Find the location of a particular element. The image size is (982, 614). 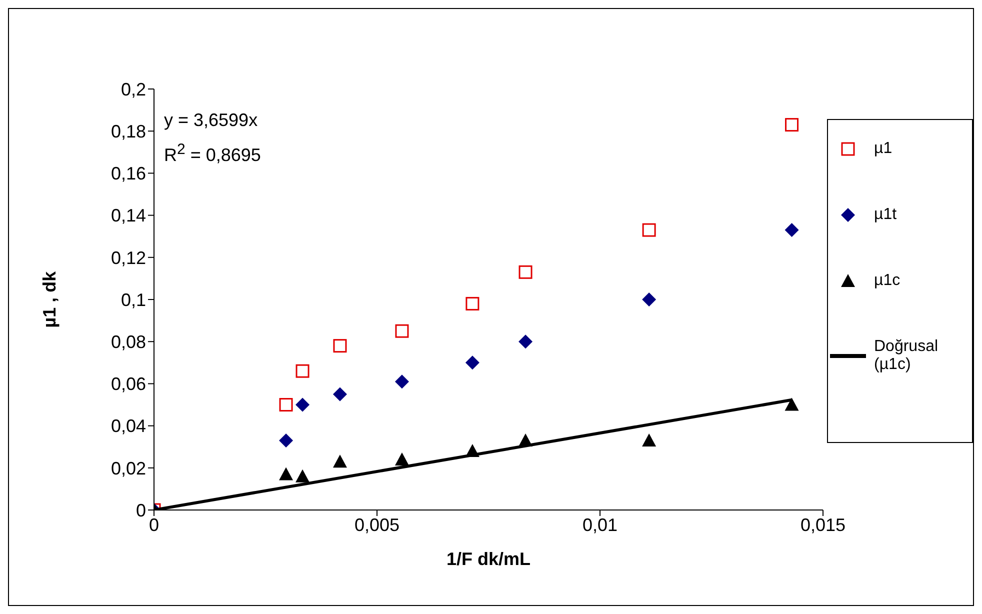

y-axis-title: µ1 , dk is located at coordinates (49, 299).